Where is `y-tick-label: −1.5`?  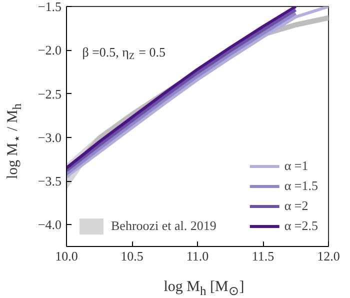
y-tick-label: −1.5 is located at coordinates (50, 7).